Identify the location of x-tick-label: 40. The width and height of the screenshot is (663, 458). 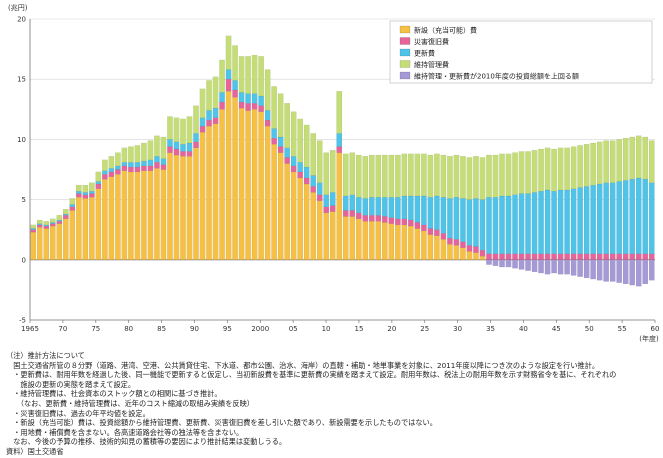
(523, 329).